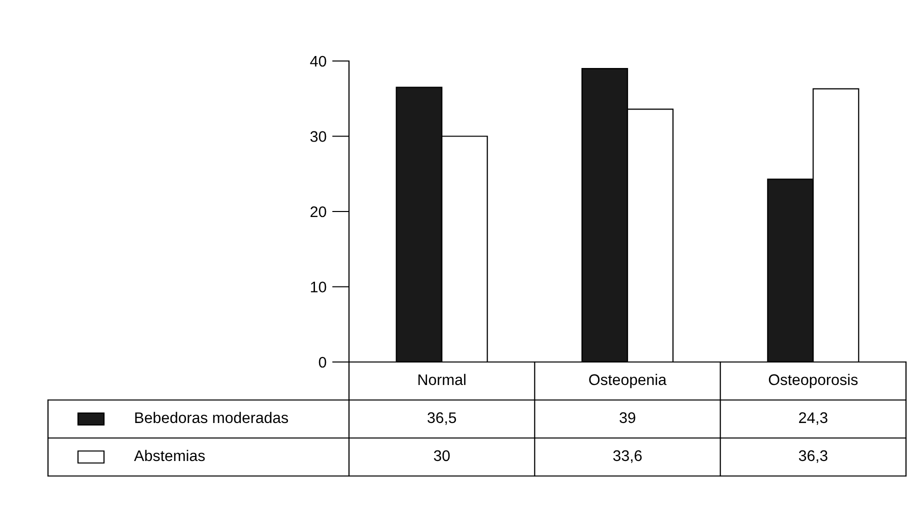 This screenshot has width=922, height=514. Describe the element at coordinates (628, 418) in the screenshot. I see `data-label: 39` at that location.